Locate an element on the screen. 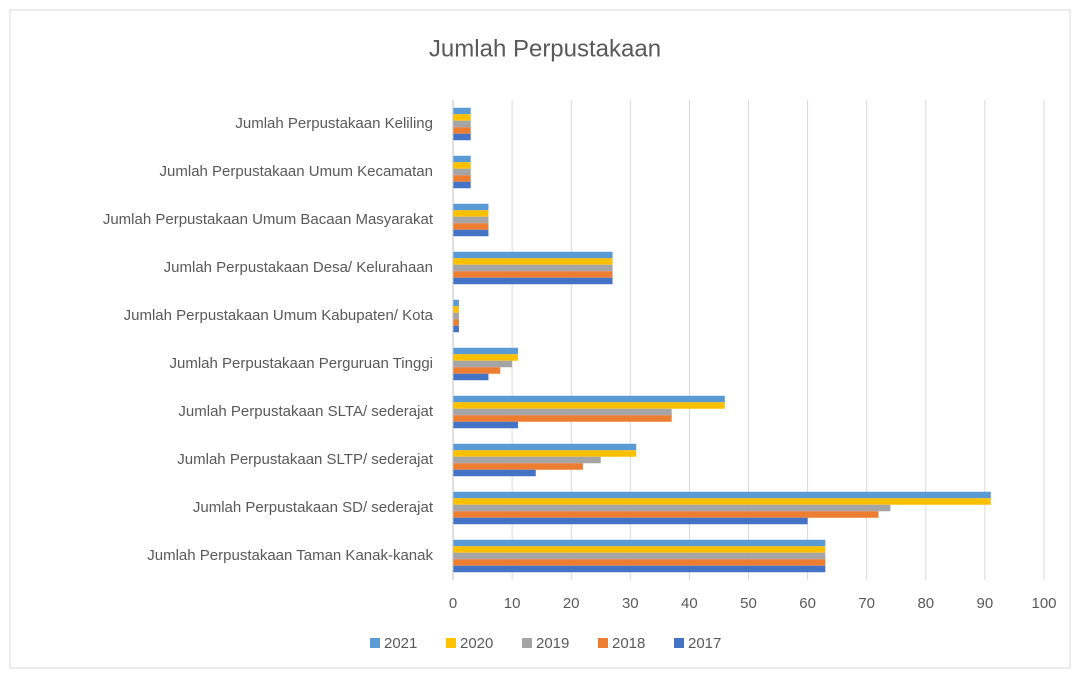  x-tick-label: 0 is located at coordinates (453, 603).